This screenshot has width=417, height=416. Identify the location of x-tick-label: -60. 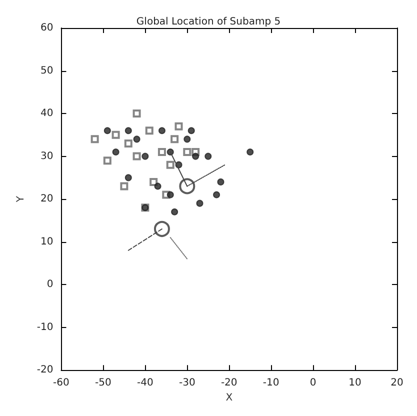
(61, 383).